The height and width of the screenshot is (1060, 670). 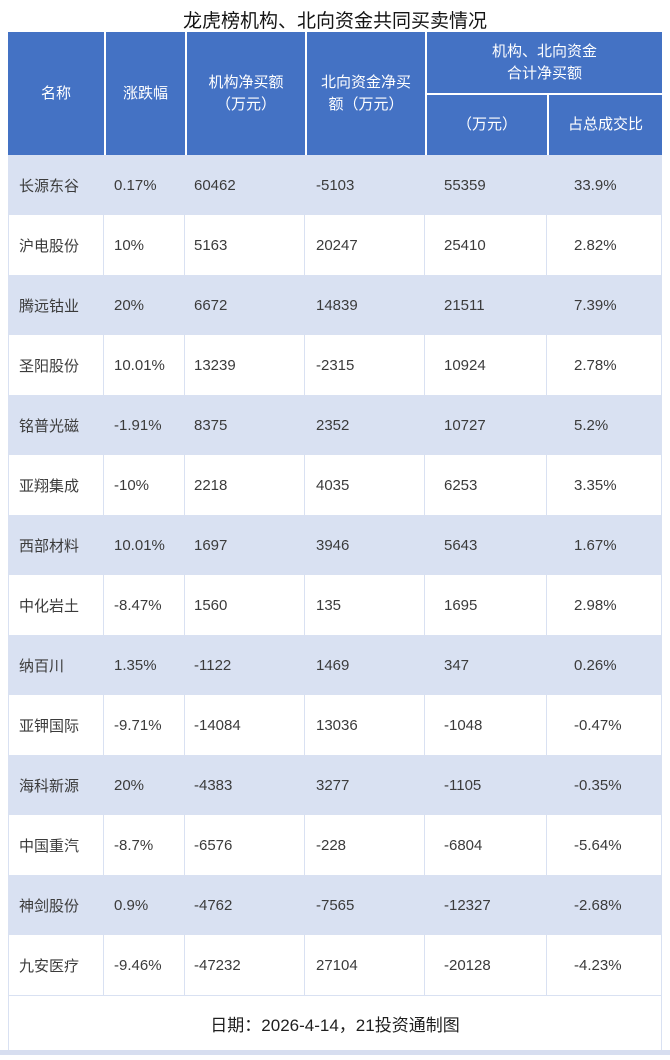 I want to click on col-header-combined-pct: 占总成交比, so click(x=604, y=124).